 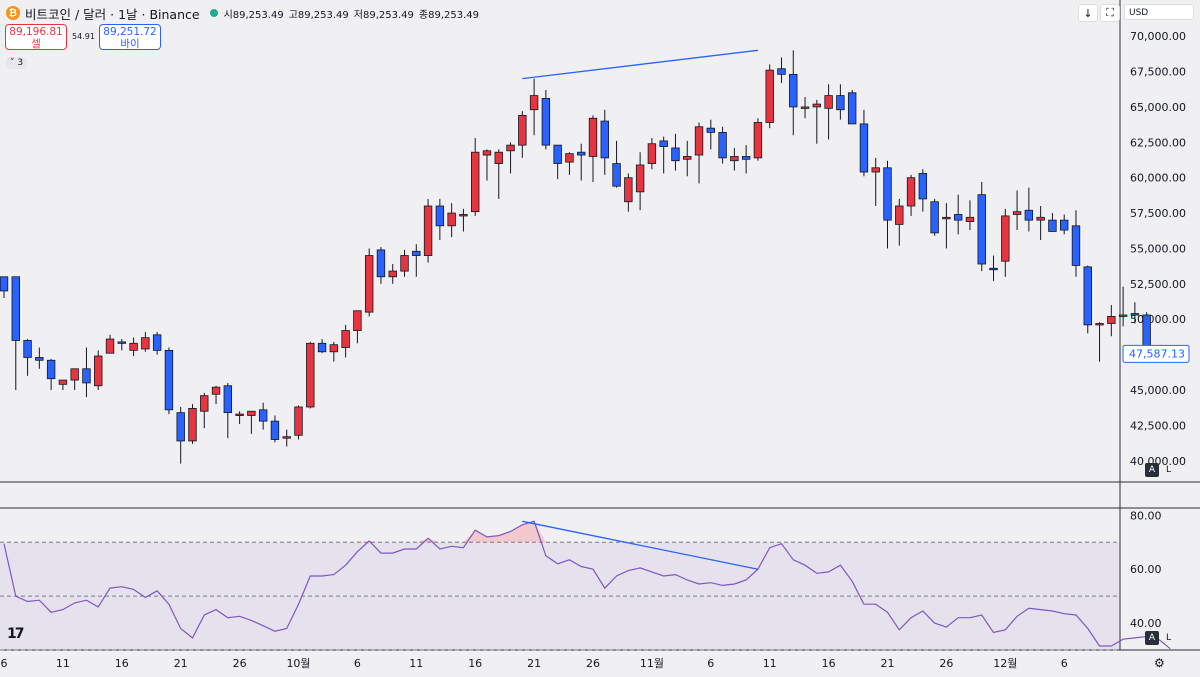 What do you see at coordinates (1152, 638) in the screenshot?
I see `rsi-auto-scale-button: A` at bounding box center [1152, 638].